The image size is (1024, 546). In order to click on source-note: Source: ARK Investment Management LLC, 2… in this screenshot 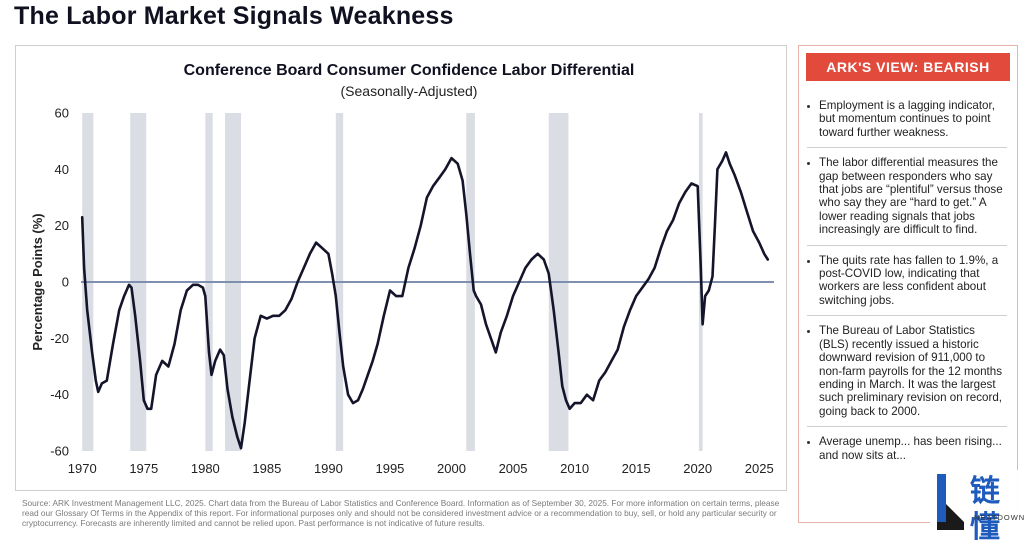, I will do `click(401, 513)`.